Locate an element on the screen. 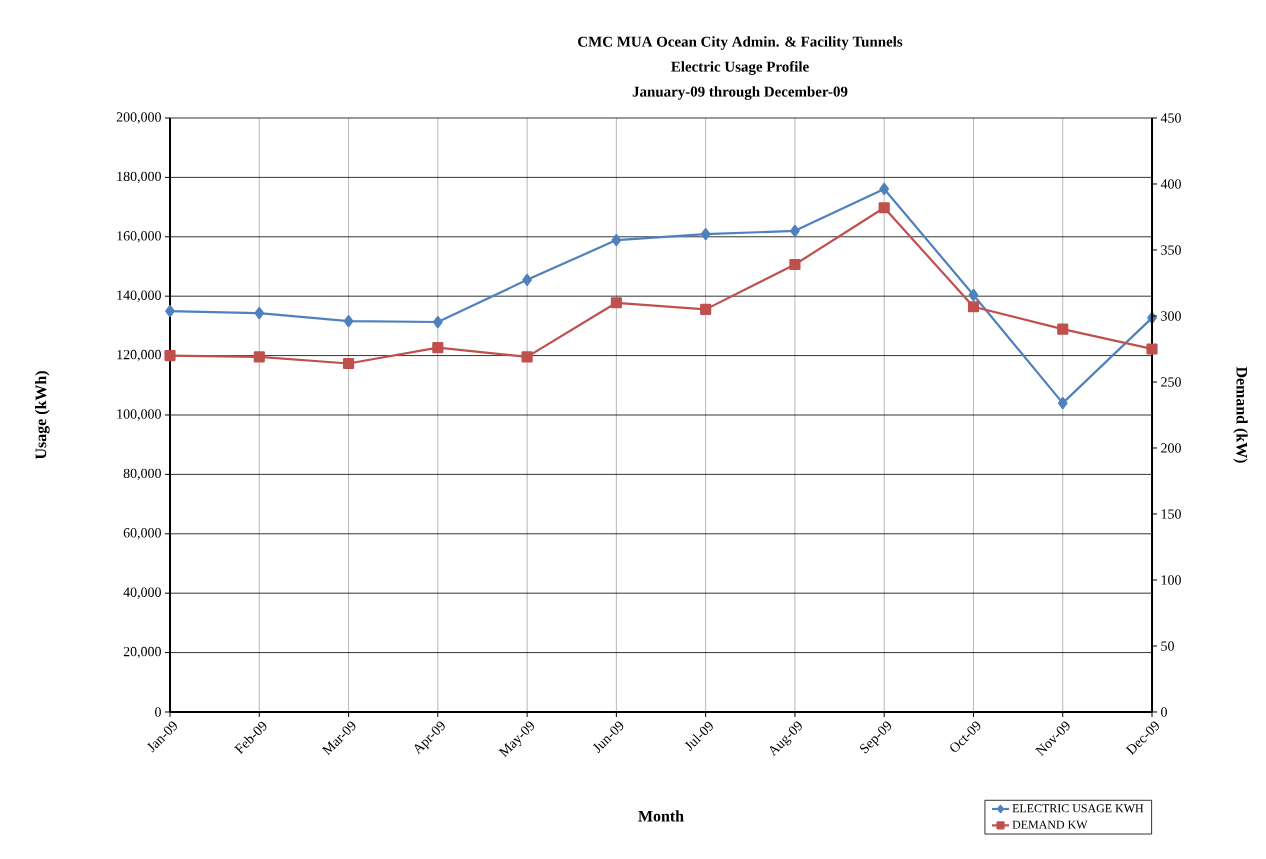 The height and width of the screenshot is (859, 1266). chart-subtitle: Electric Usage Profile is located at coordinates (740, 68).